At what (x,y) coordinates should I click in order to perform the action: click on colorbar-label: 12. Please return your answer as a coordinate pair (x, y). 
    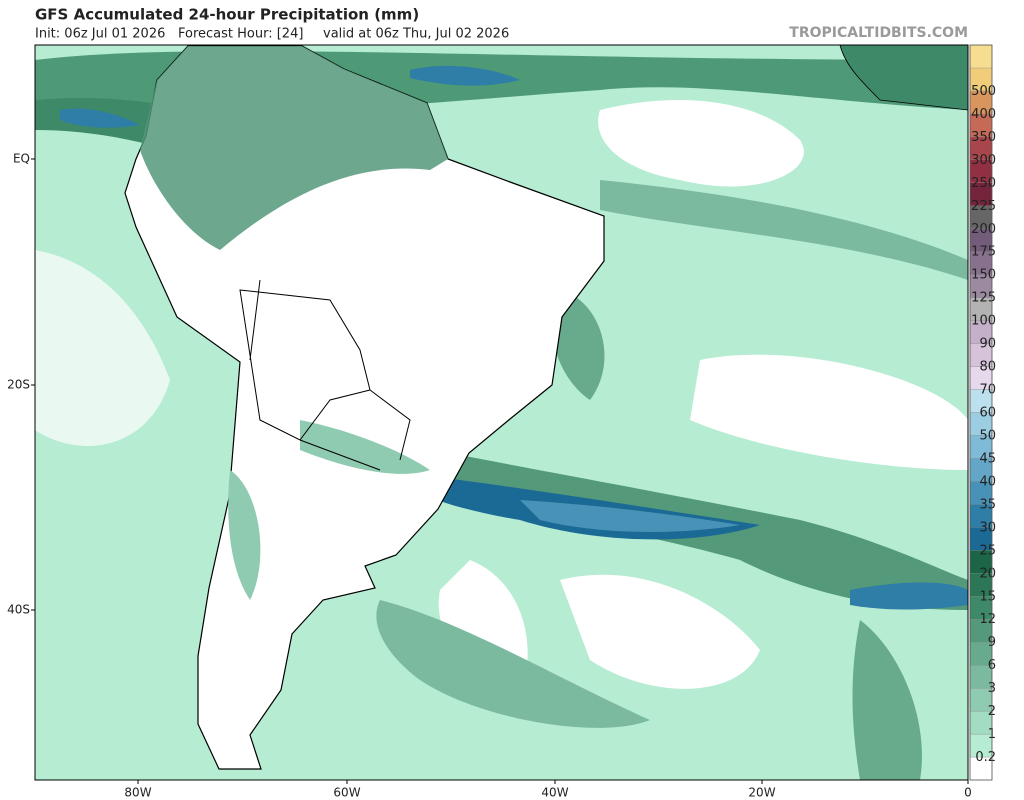
    Looking at the image, I should click on (987, 619).